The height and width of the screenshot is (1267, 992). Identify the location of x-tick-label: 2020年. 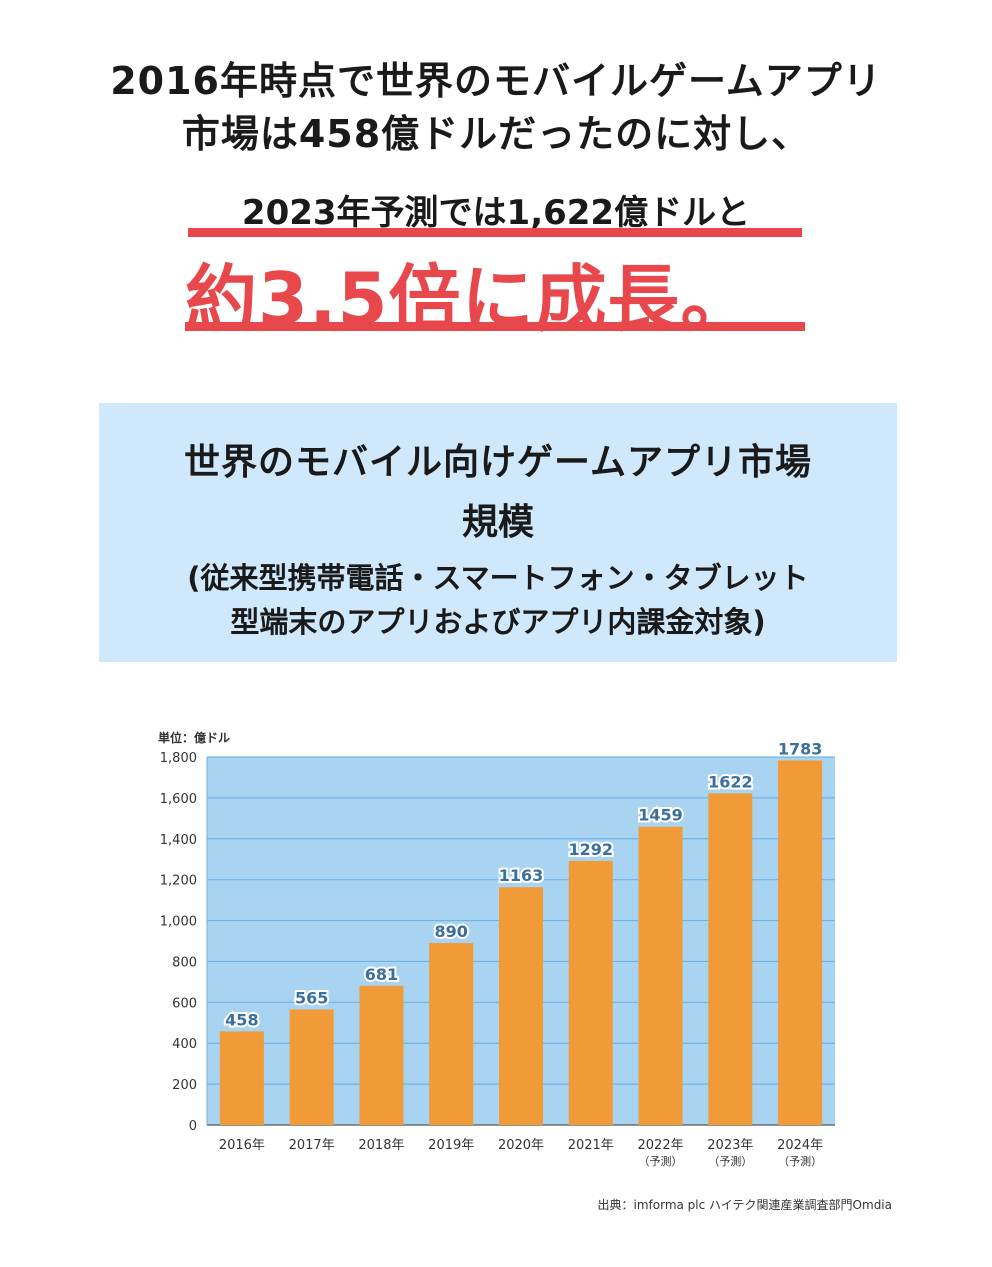
(521, 1145).